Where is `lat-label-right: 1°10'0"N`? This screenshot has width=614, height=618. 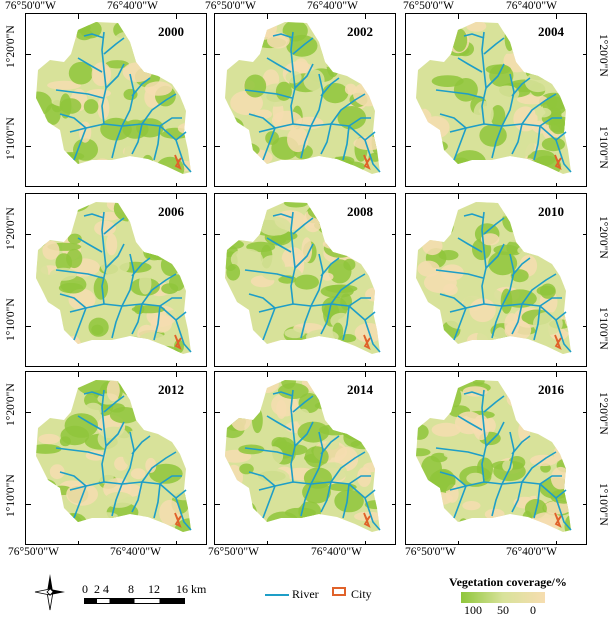 lat-label-right: 1°10'0"N is located at coordinates (603, 328).